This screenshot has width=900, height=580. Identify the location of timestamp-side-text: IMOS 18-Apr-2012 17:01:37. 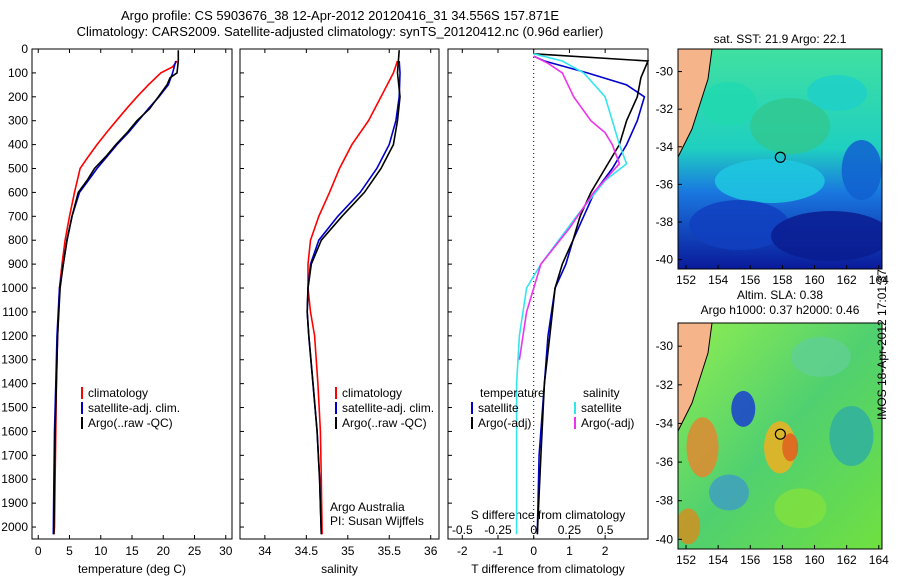
(882, 344).